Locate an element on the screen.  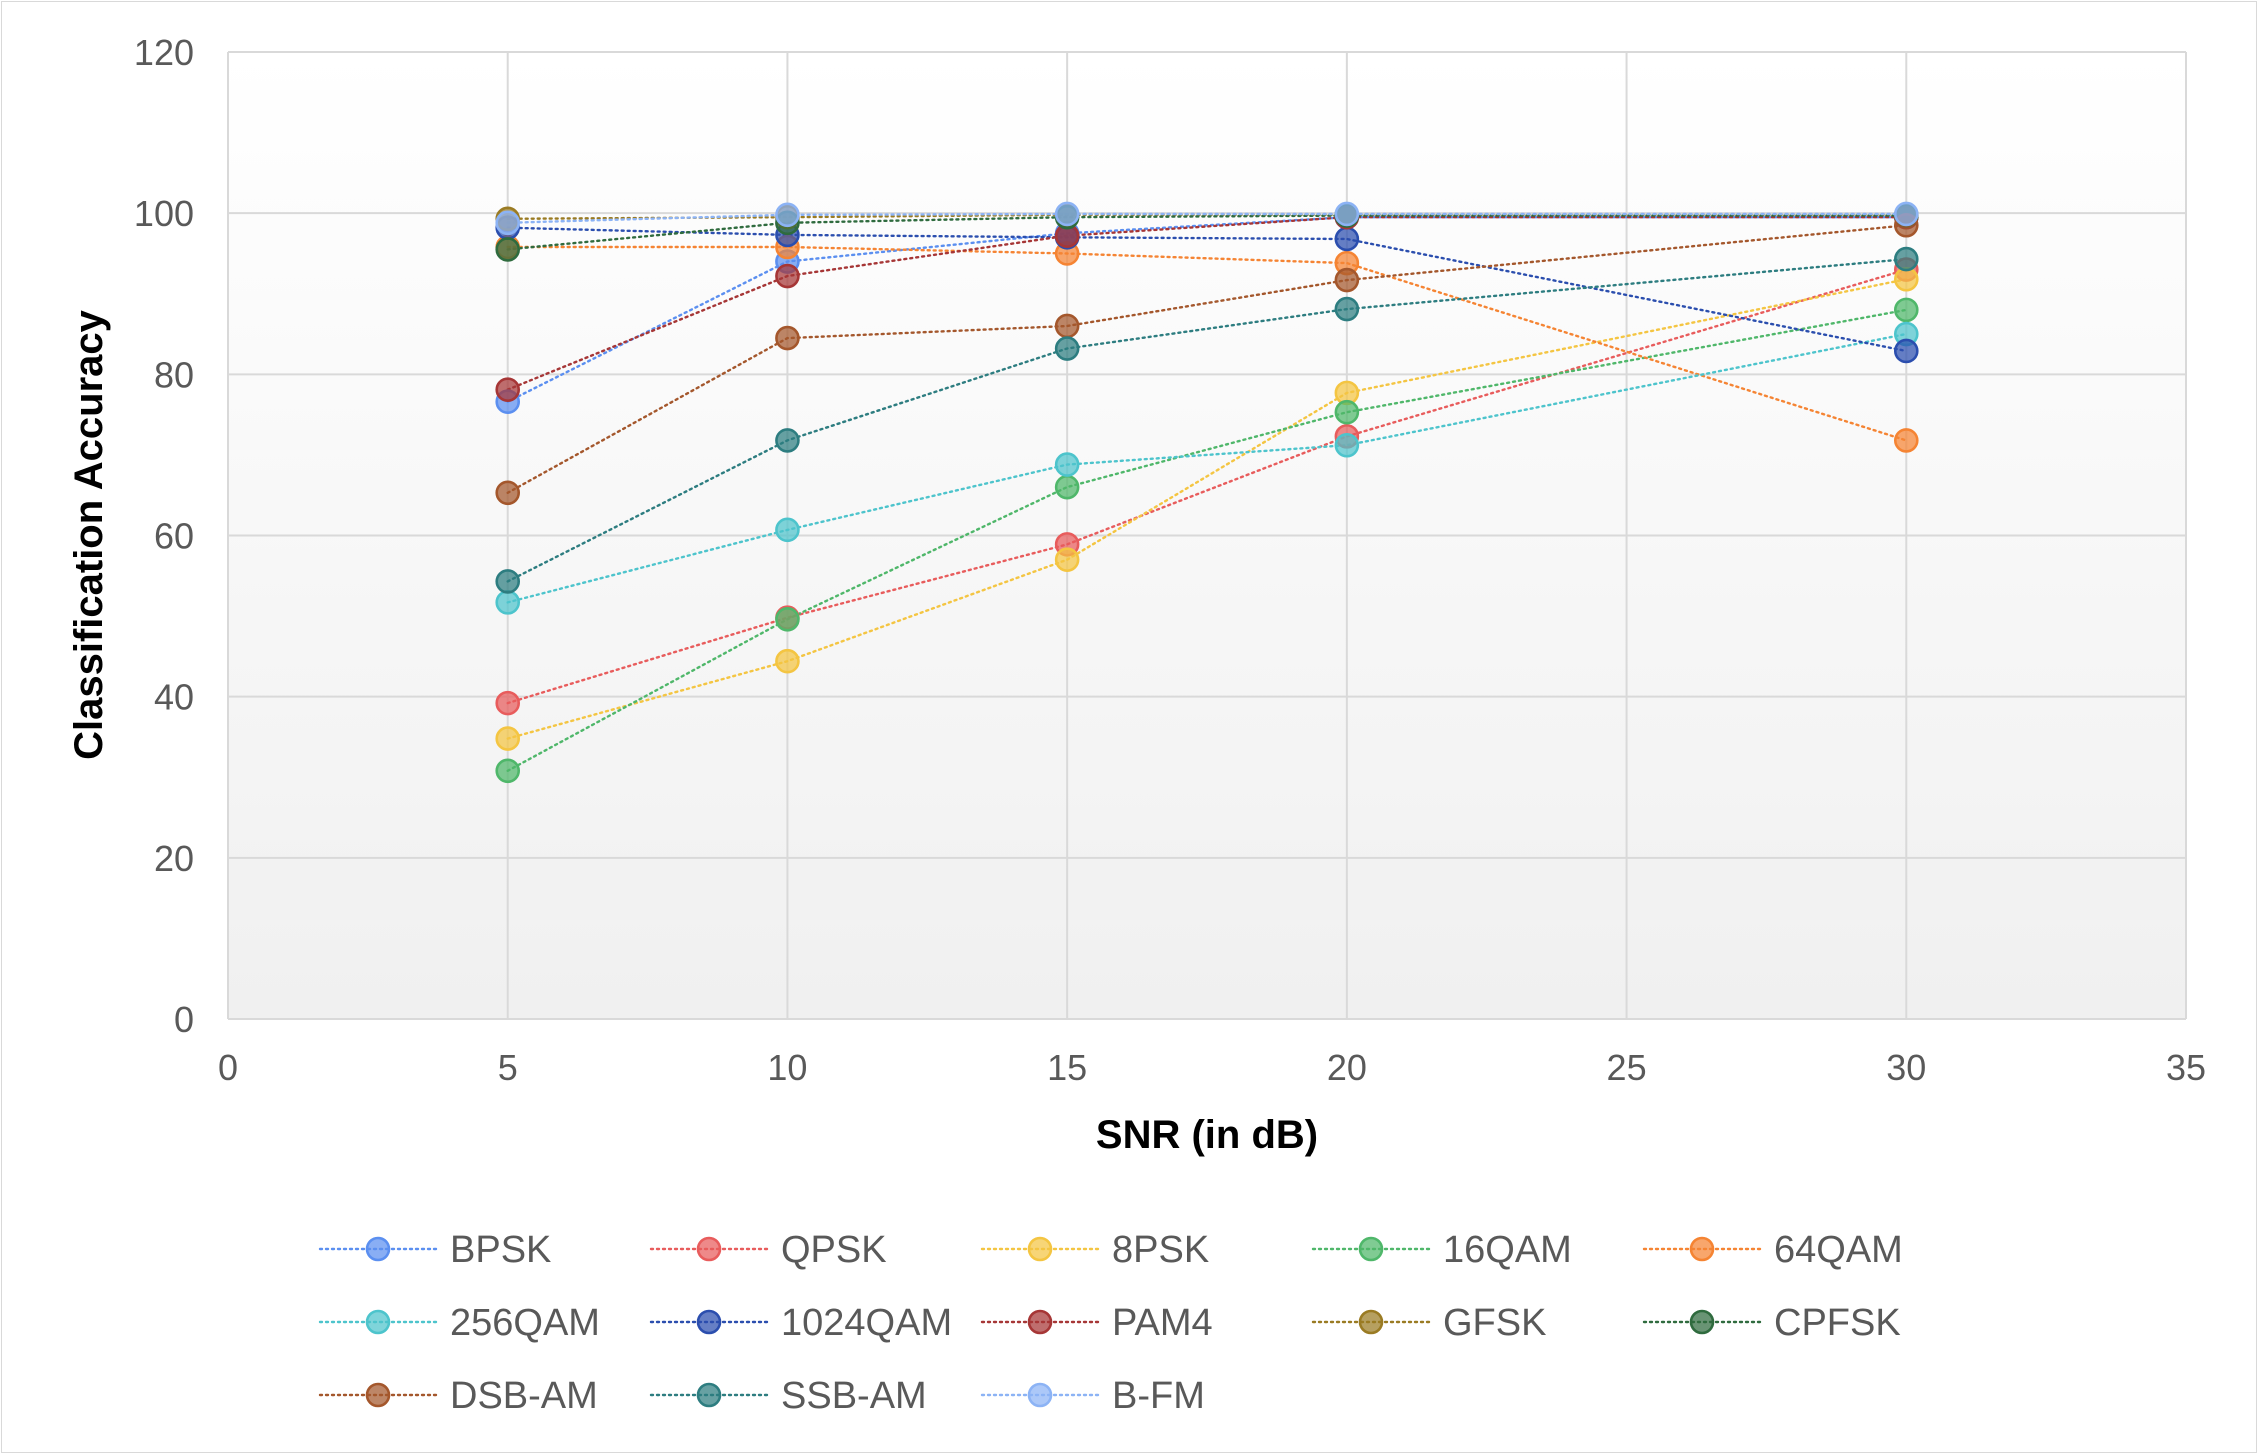
legend-label: SSB-AM is located at coordinates (854, 1396).